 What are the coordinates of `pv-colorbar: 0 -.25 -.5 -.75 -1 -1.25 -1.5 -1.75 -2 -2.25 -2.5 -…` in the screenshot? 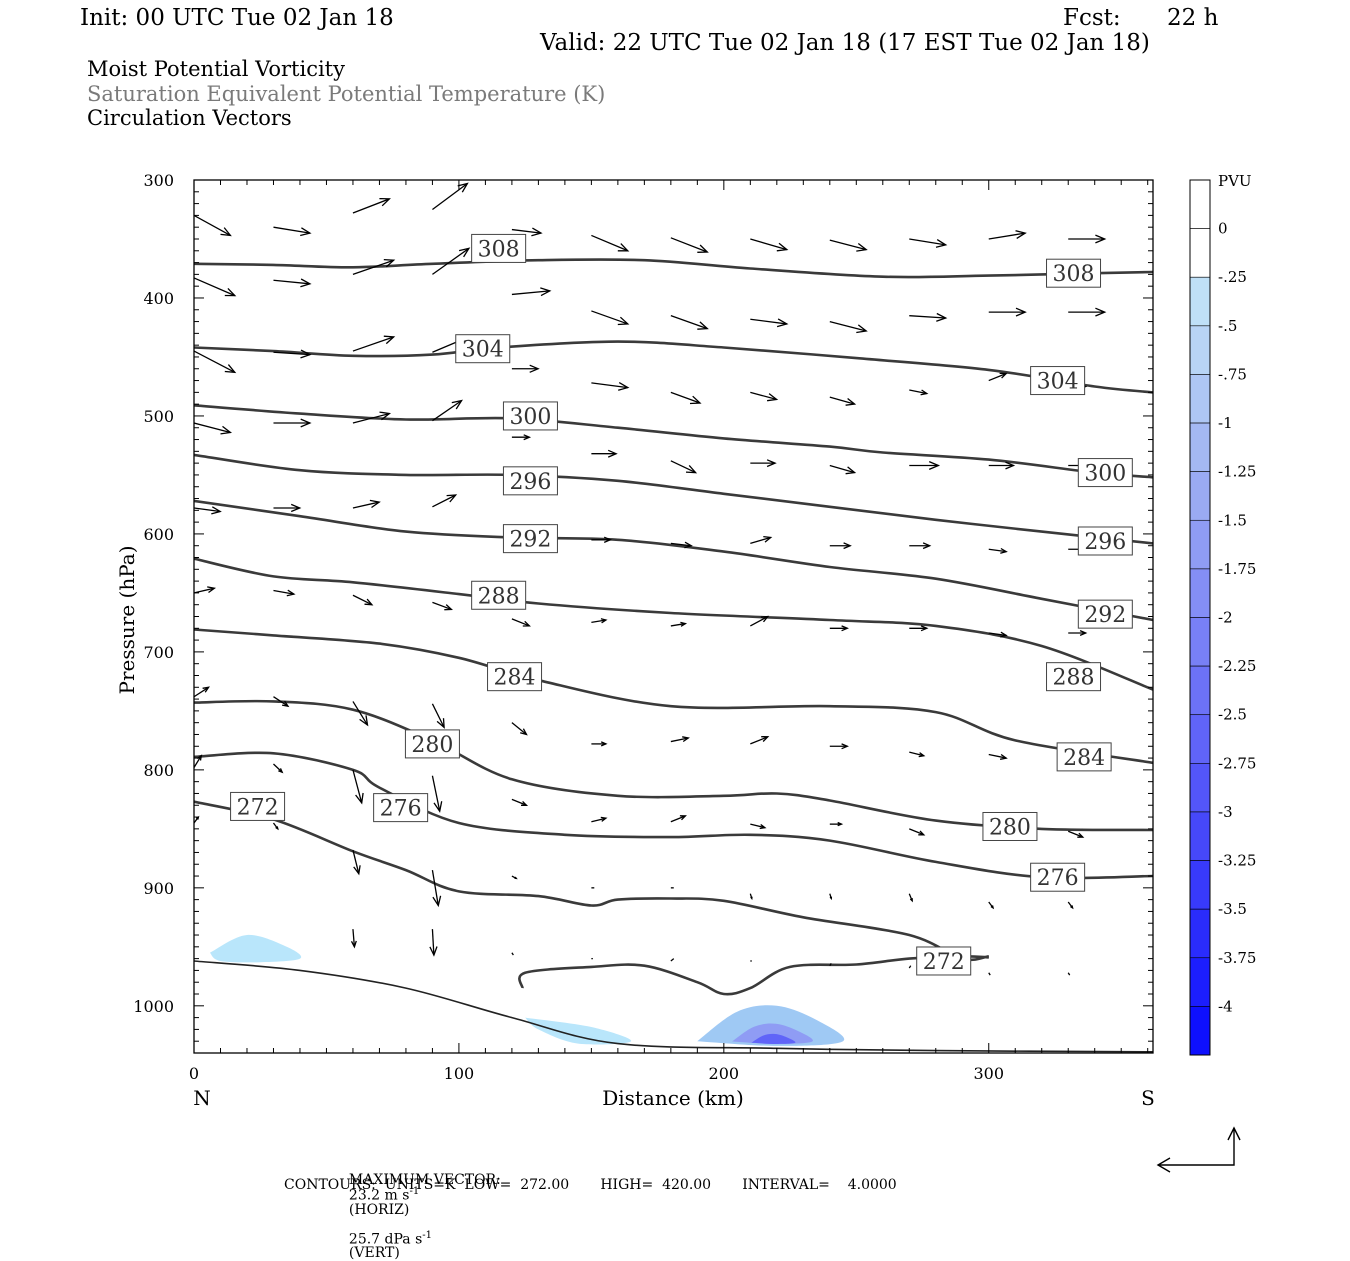 It's located at (1222, 617).